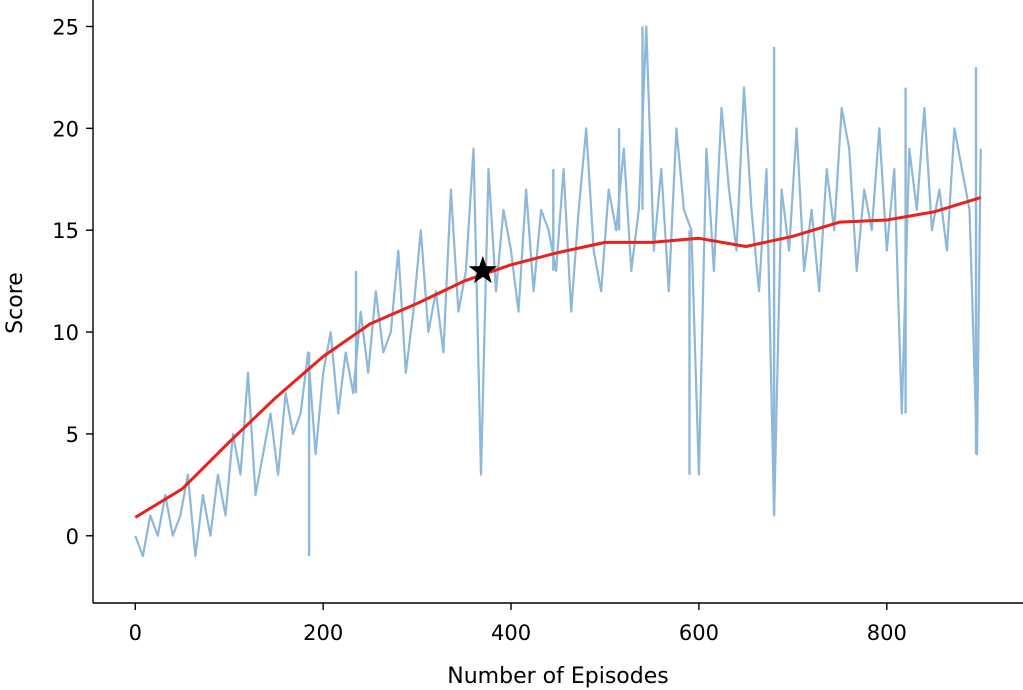 The image size is (1023, 690). I want to click on x-tick-label: 0, so click(135, 633).